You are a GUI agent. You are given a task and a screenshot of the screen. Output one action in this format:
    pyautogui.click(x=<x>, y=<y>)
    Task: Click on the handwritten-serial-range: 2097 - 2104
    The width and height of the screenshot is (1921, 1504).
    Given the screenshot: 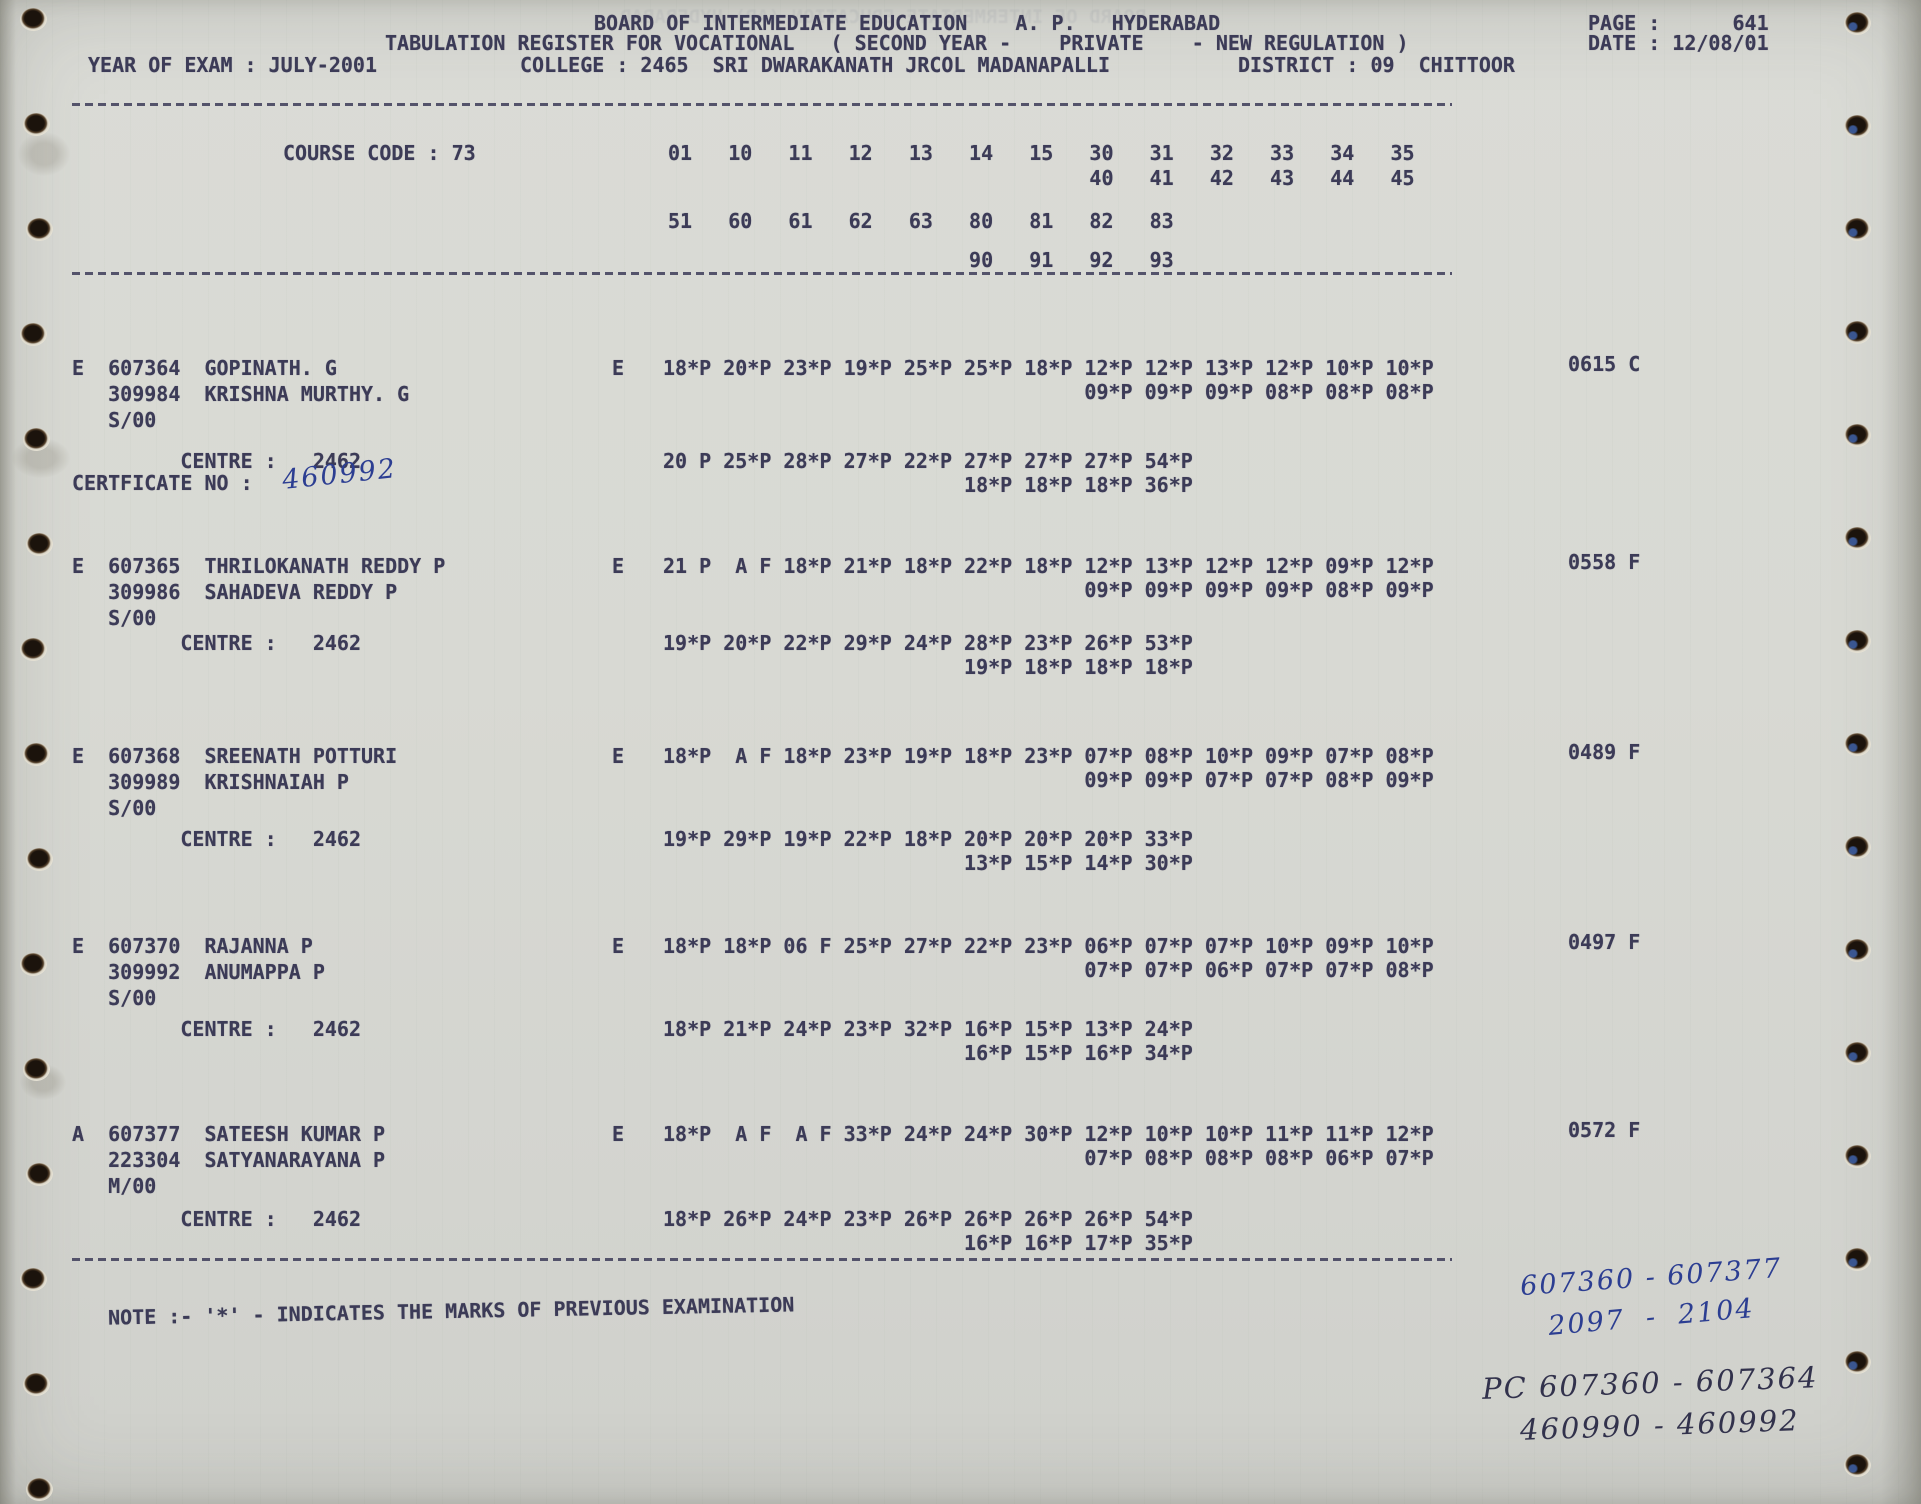 What is the action you would take?
    pyautogui.click(x=1651, y=1317)
    